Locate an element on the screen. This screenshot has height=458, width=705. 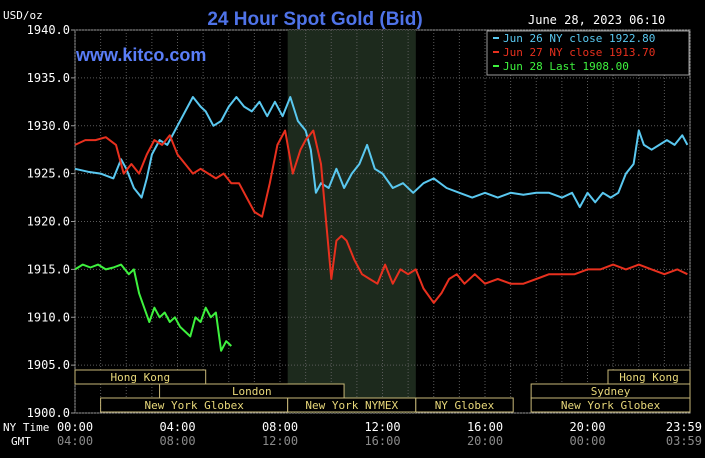
chart-title: 24 Hour Spot Gold (Bid) is located at coordinates (314, 19).